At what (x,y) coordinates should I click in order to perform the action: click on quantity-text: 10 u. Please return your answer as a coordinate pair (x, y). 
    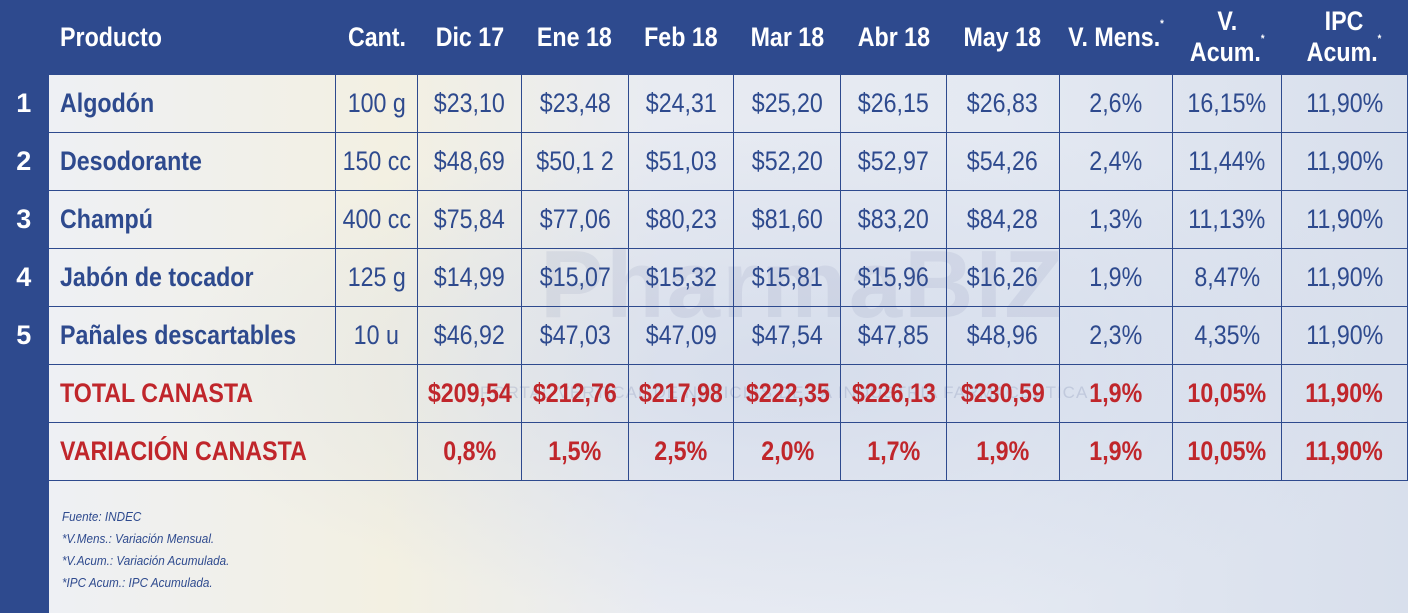
    Looking at the image, I should click on (377, 335).